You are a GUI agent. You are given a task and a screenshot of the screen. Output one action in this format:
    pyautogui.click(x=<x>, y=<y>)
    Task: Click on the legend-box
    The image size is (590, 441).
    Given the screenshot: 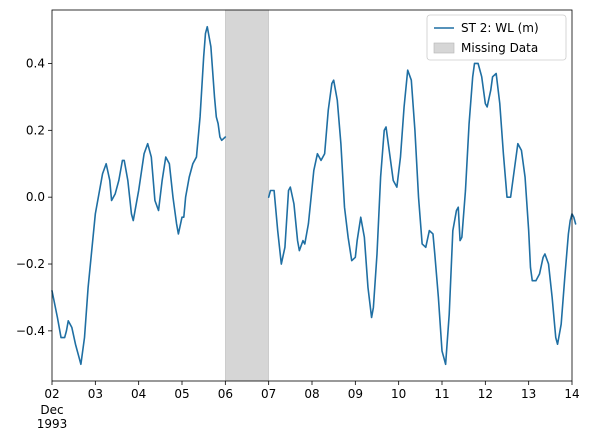 What is the action you would take?
    pyautogui.click(x=496, y=37)
    